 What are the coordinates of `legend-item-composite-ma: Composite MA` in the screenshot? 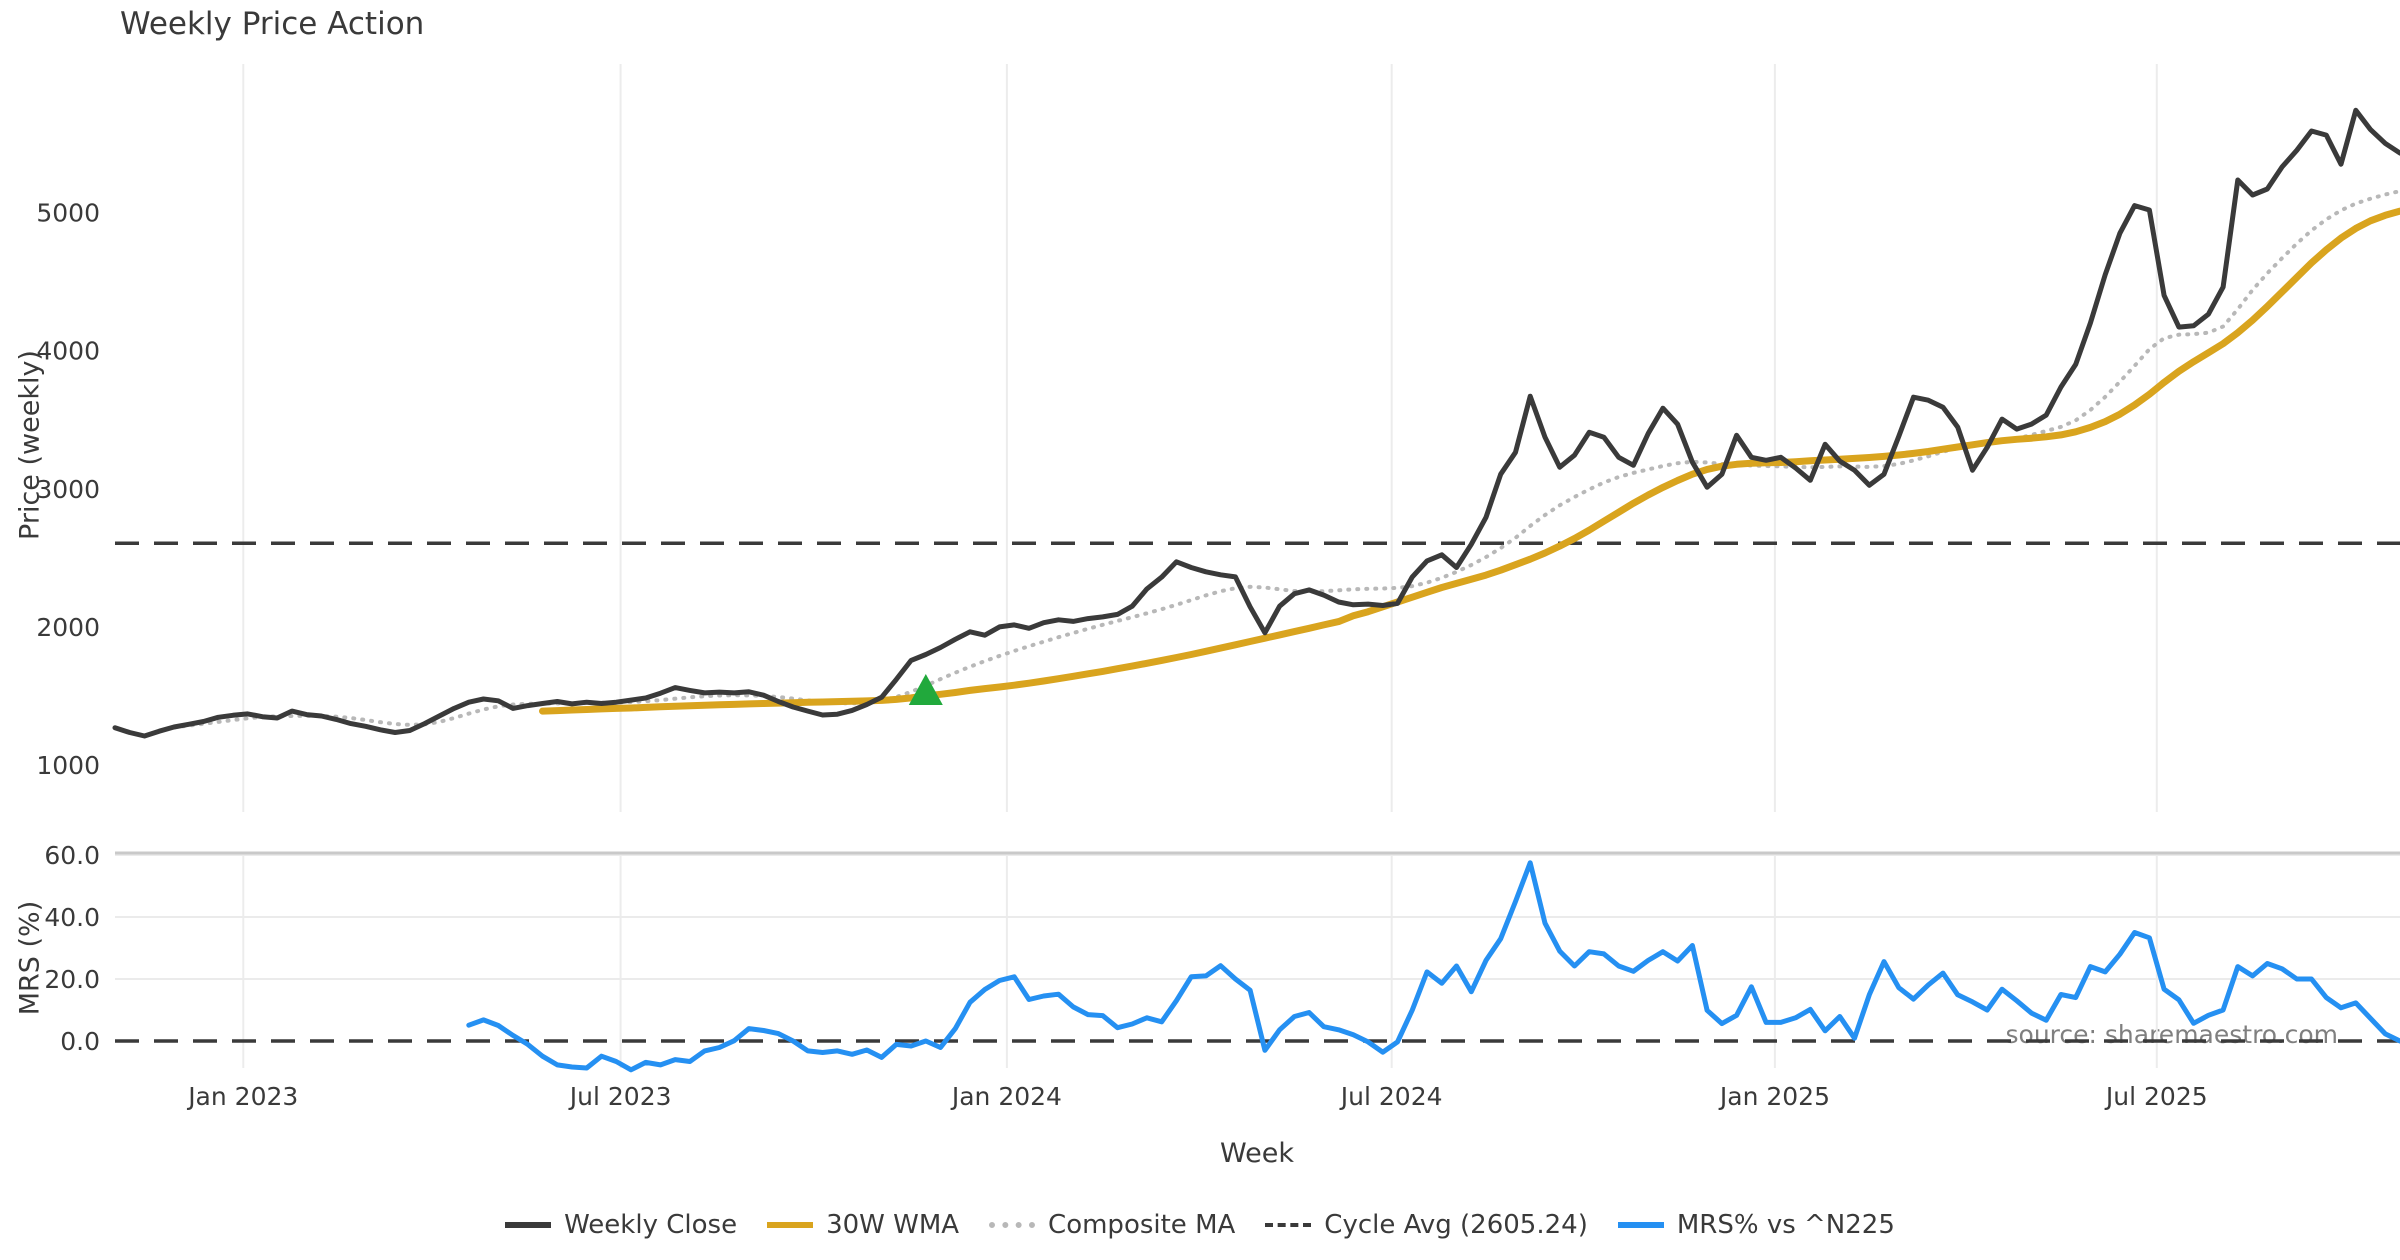 It's located at (1112, 1225).